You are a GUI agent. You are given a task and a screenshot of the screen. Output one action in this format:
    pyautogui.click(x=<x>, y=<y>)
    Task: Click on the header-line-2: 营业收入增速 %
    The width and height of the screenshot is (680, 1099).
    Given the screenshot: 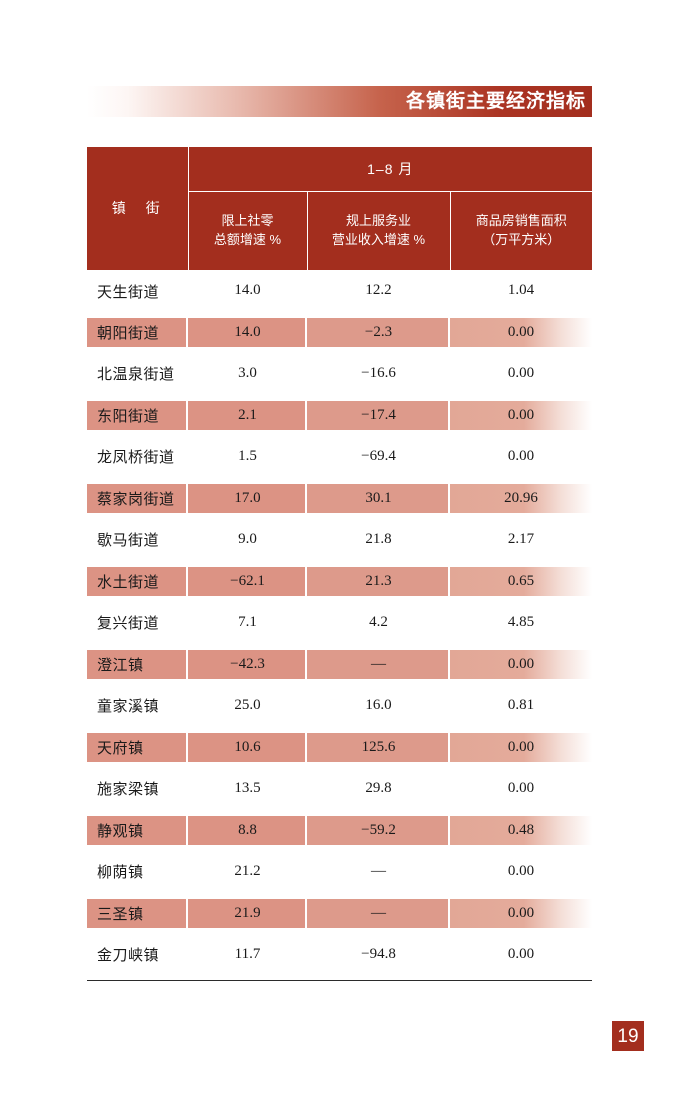 What is the action you would take?
    pyautogui.click(x=378, y=239)
    